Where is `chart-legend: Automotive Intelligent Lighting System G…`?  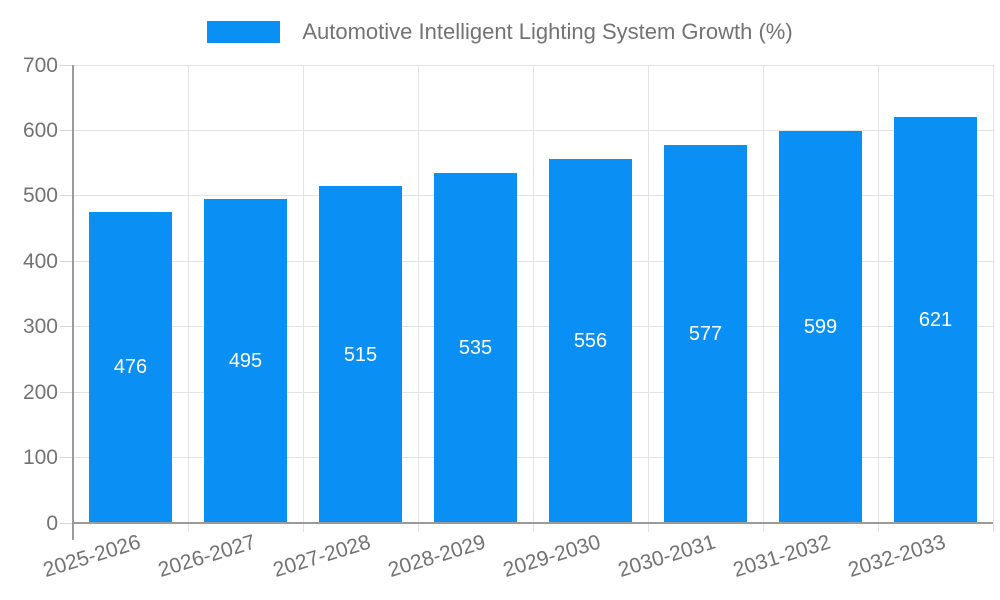 chart-legend: Automotive Intelligent Lighting System G… is located at coordinates (500, 32).